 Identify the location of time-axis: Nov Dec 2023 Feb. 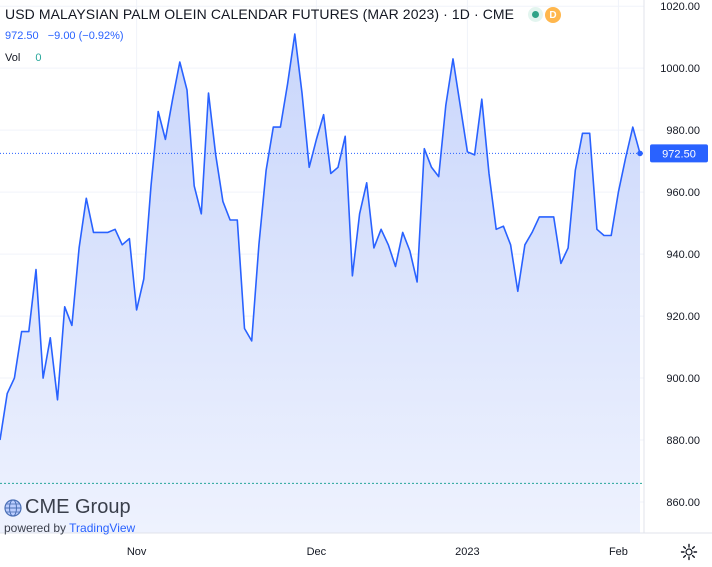
(377, 552).